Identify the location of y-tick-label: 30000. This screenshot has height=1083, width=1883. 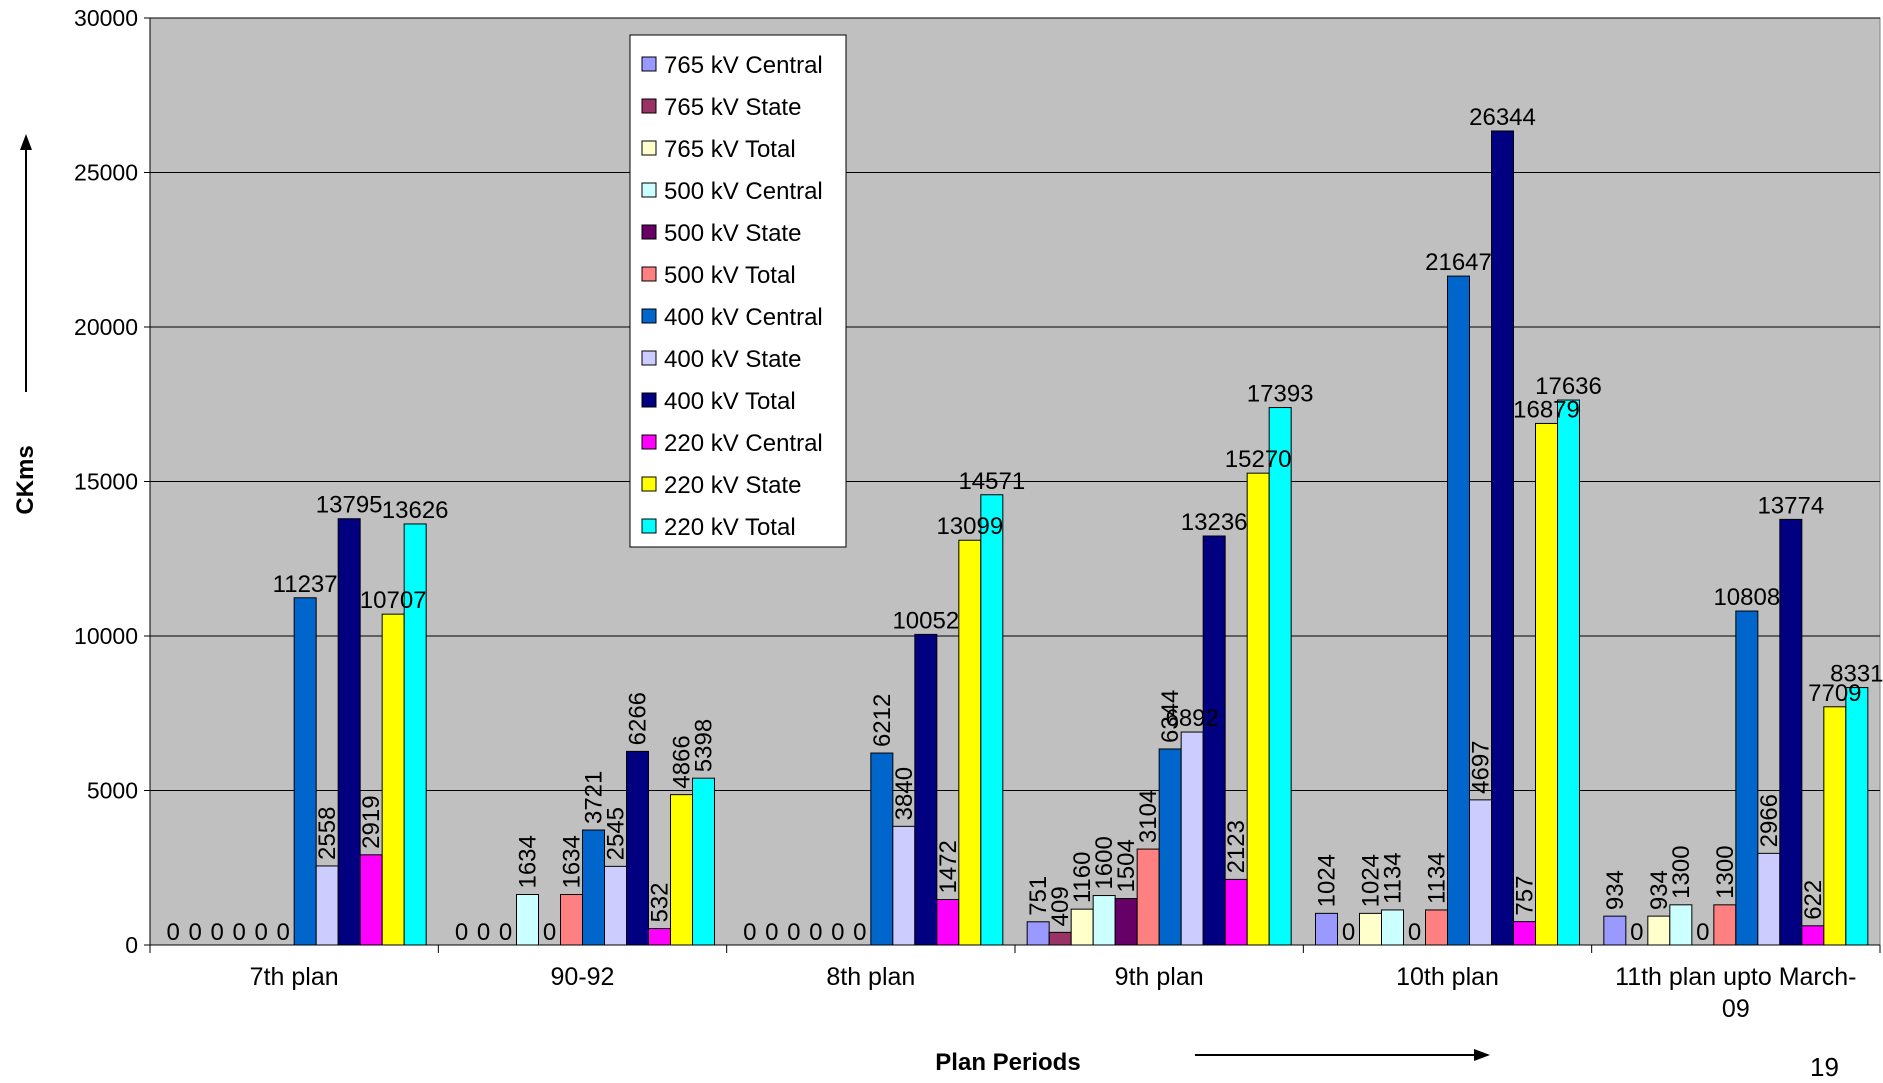
(106, 18).